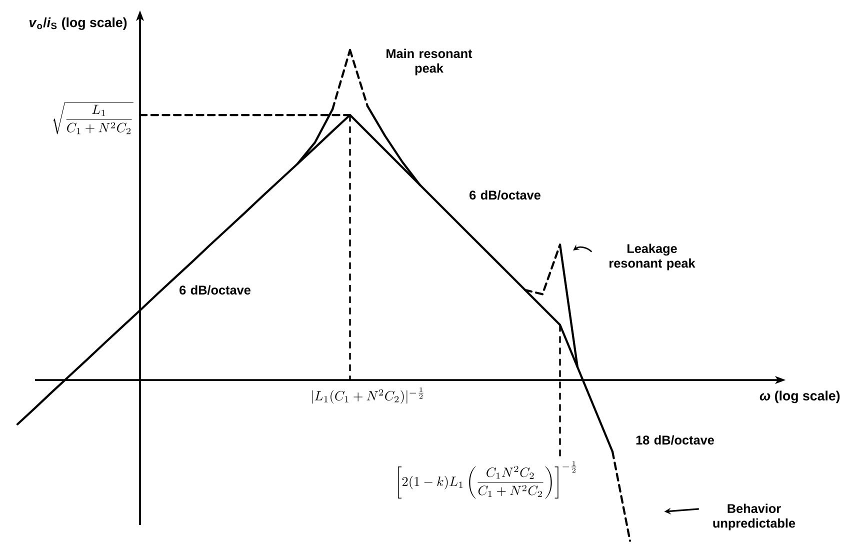 This screenshot has height=549, width=847. What do you see at coordinates (675, 440) in the screenshot?
I see `annotation: 18 dB/octave` at bounding box center [675, 440].